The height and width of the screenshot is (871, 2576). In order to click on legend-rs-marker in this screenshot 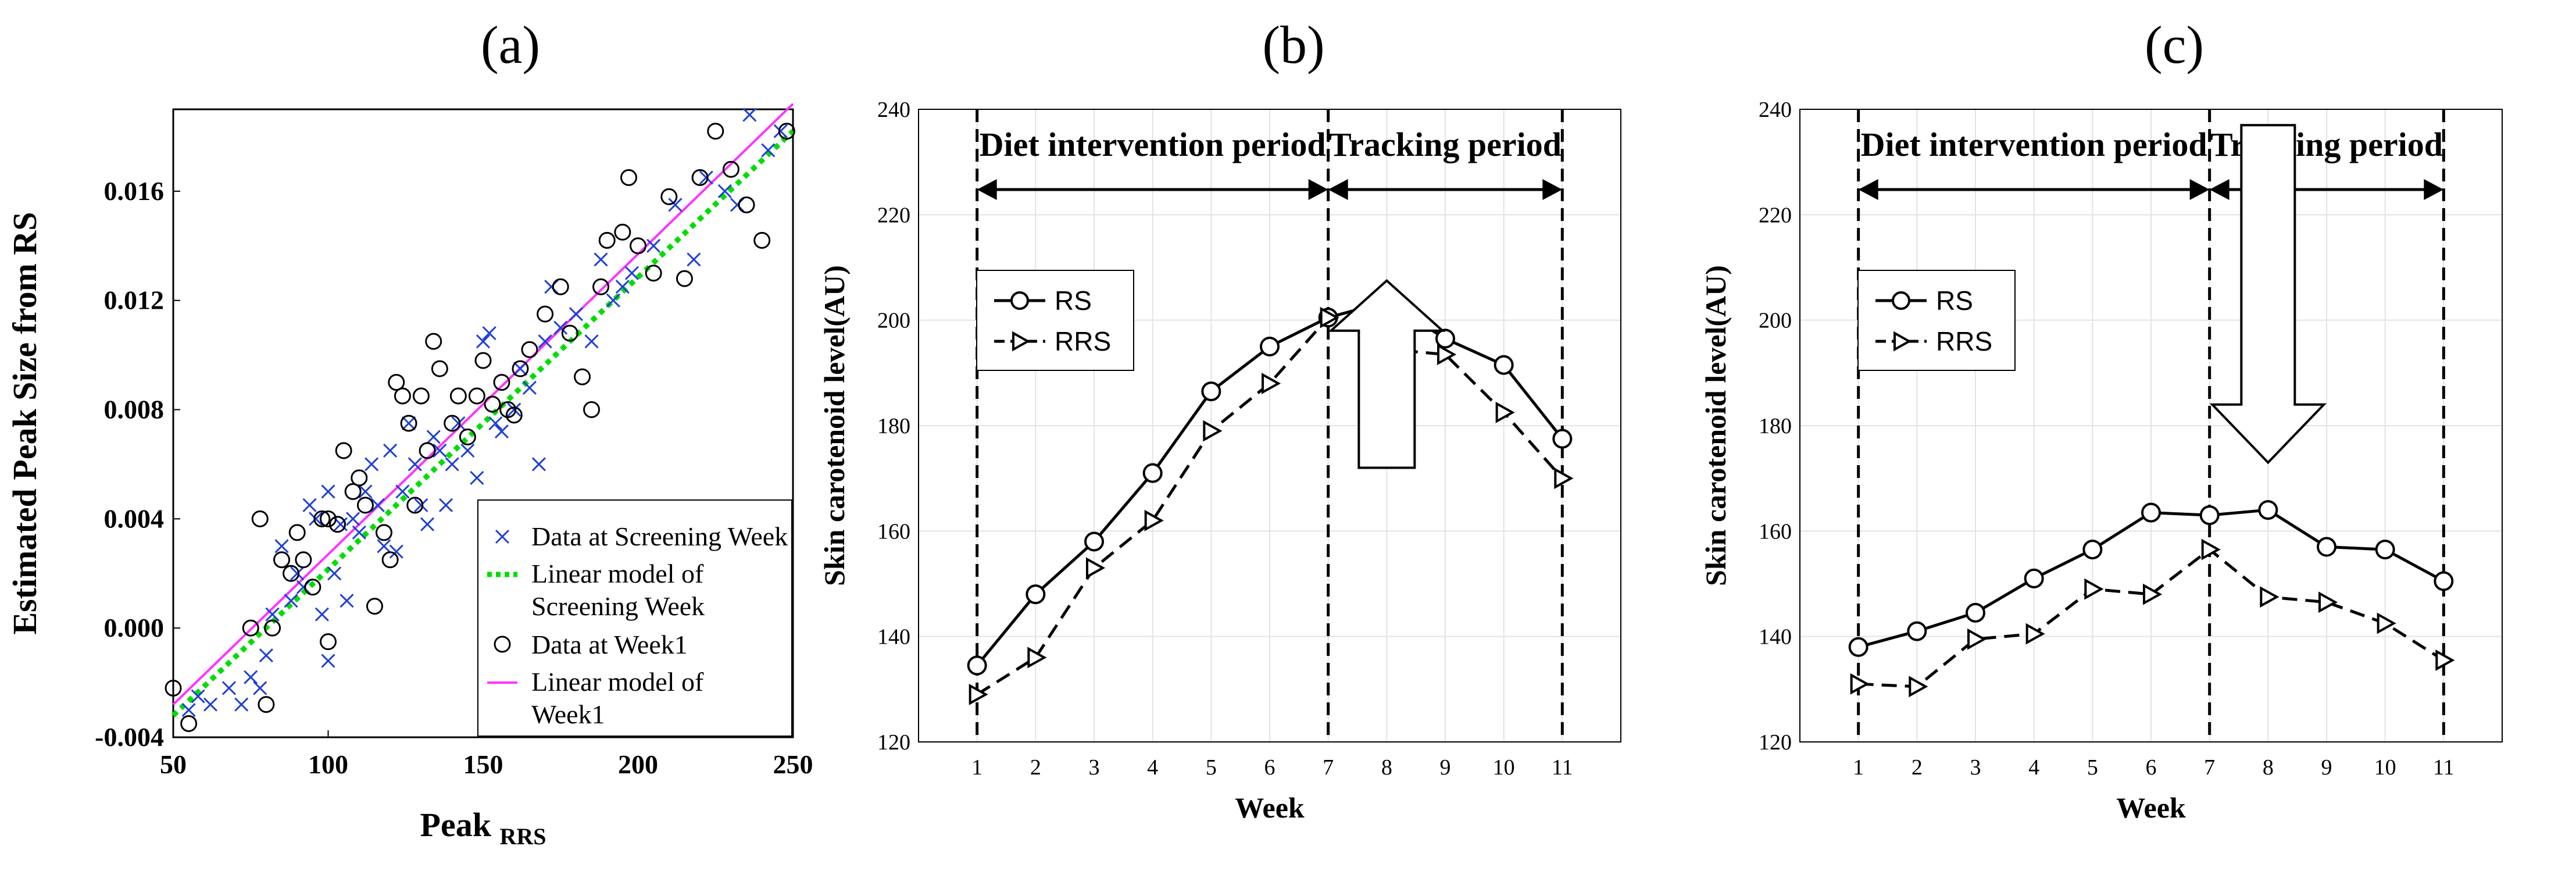, I will do `click(1019, 300)`.